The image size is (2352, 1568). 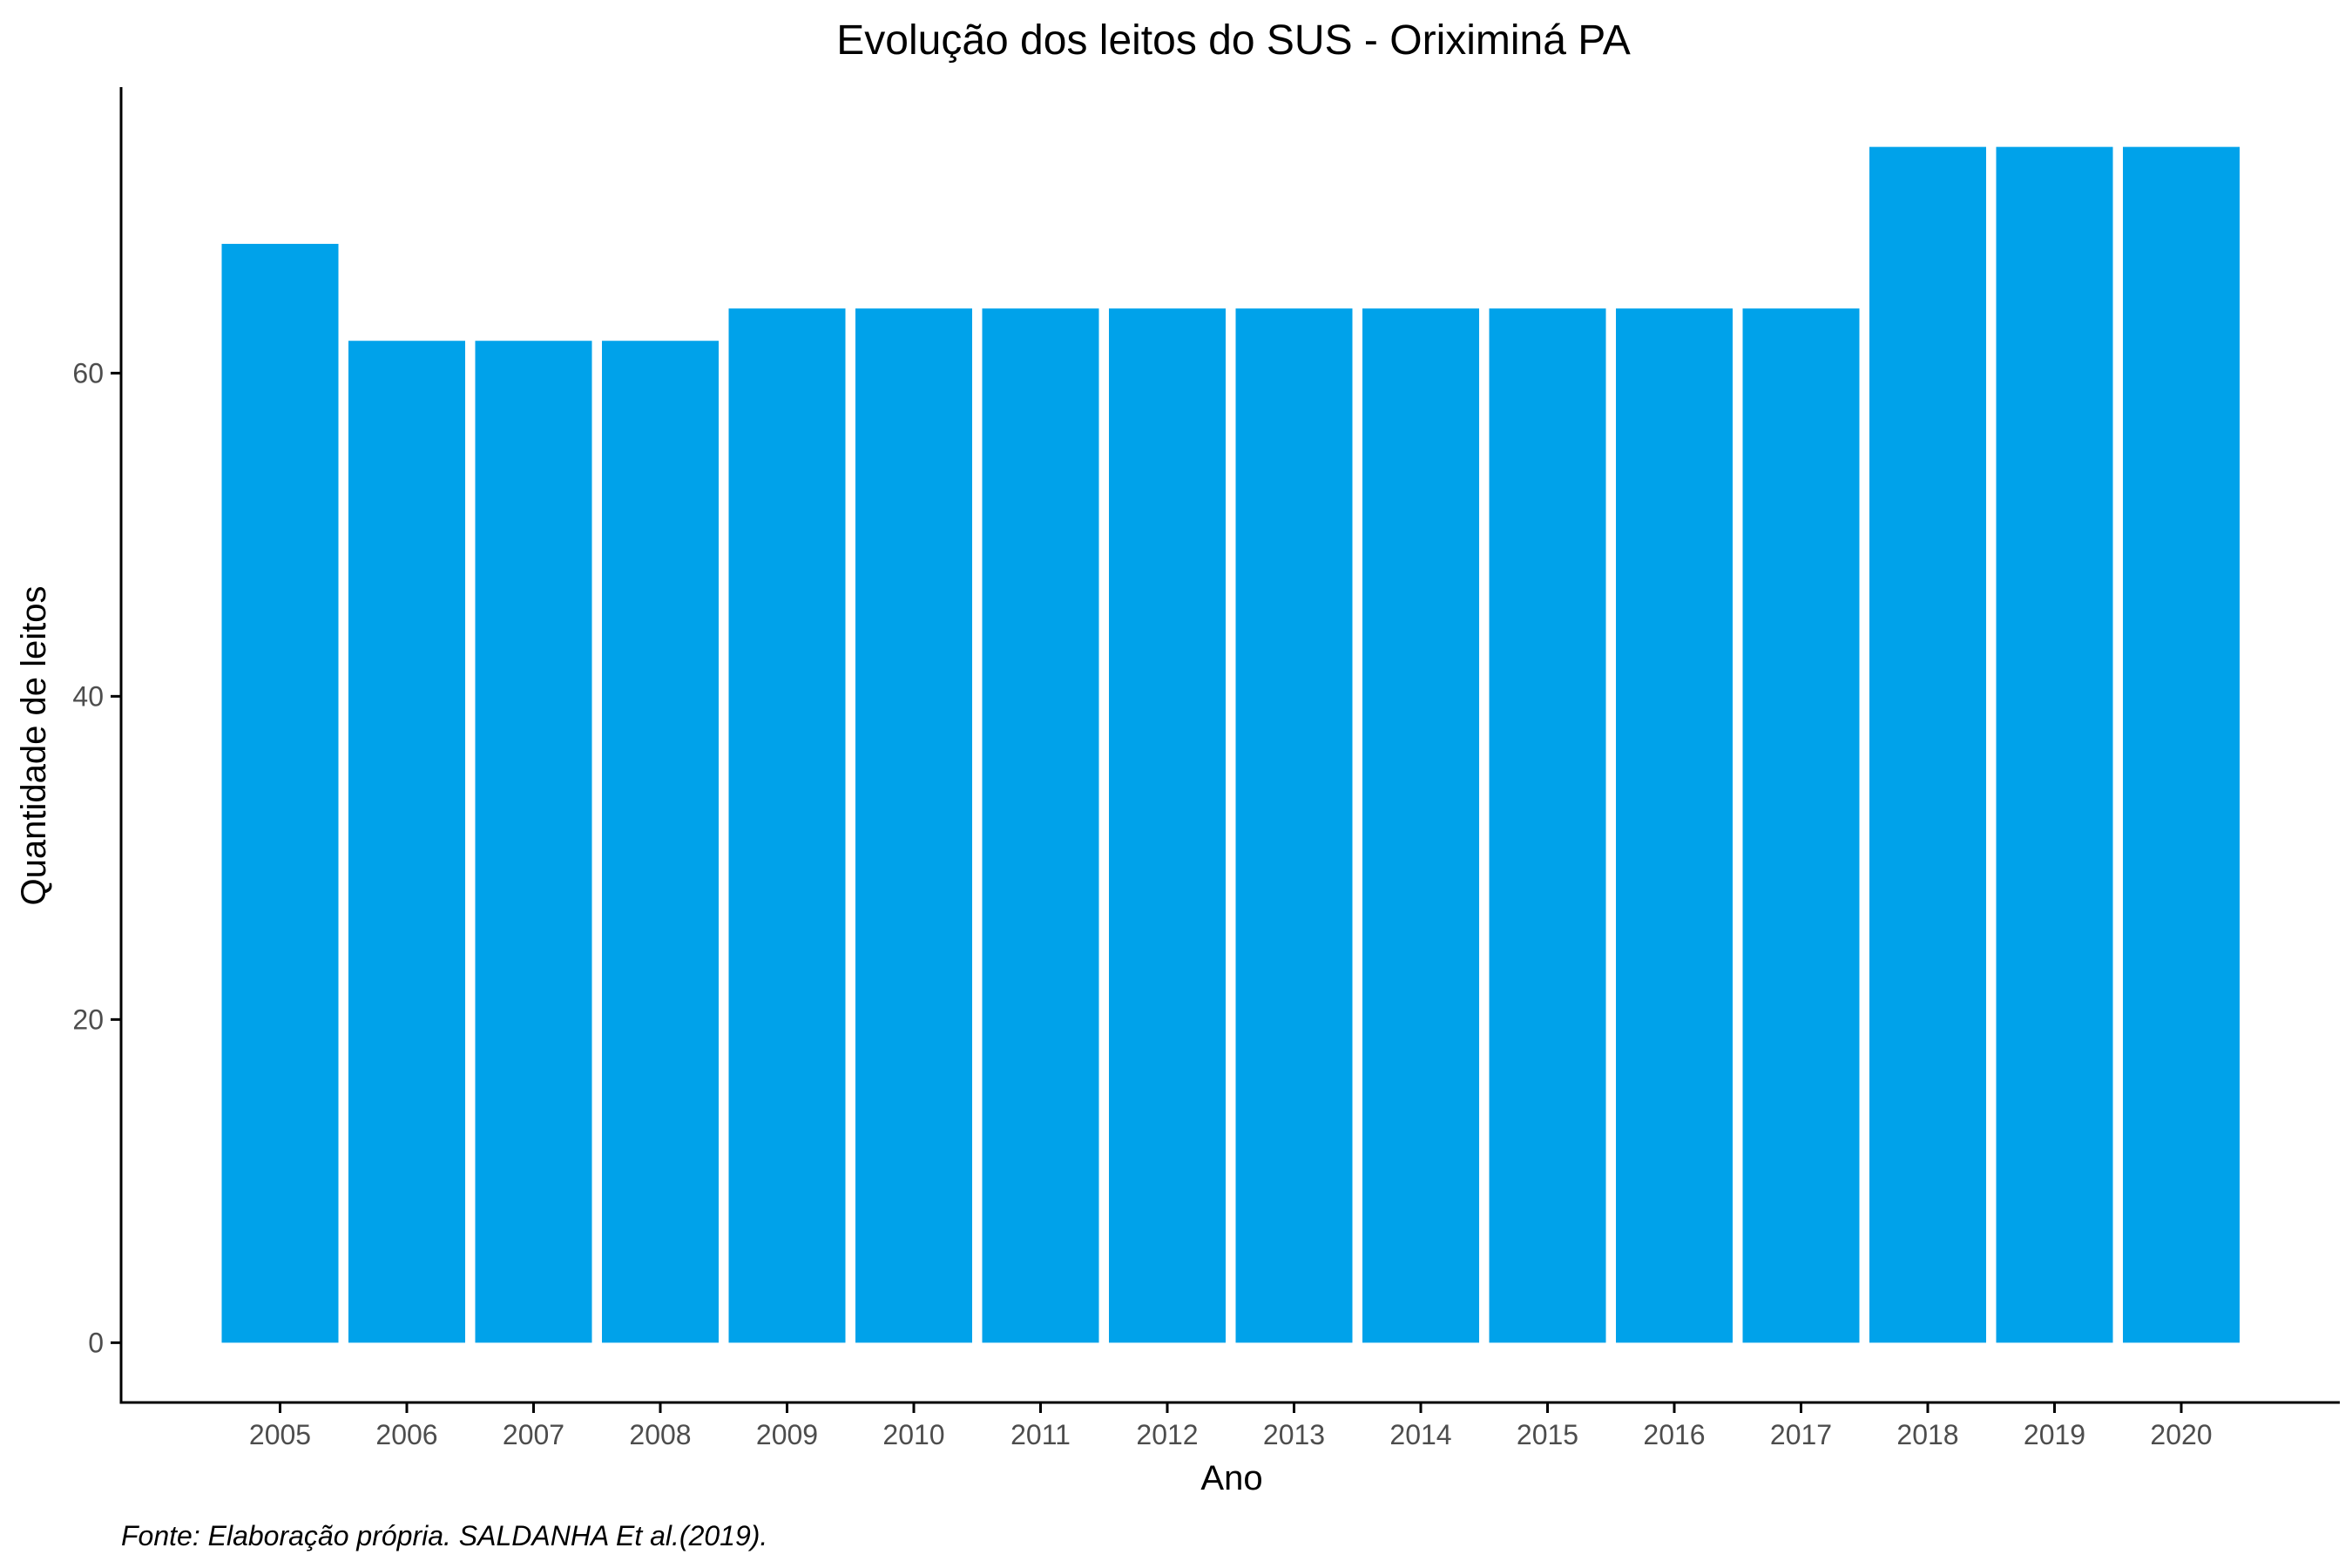 What do you see at coordinates (1928, 744) in the screenshot?
I see `bar-2018` at bounding box center [1928, 744].